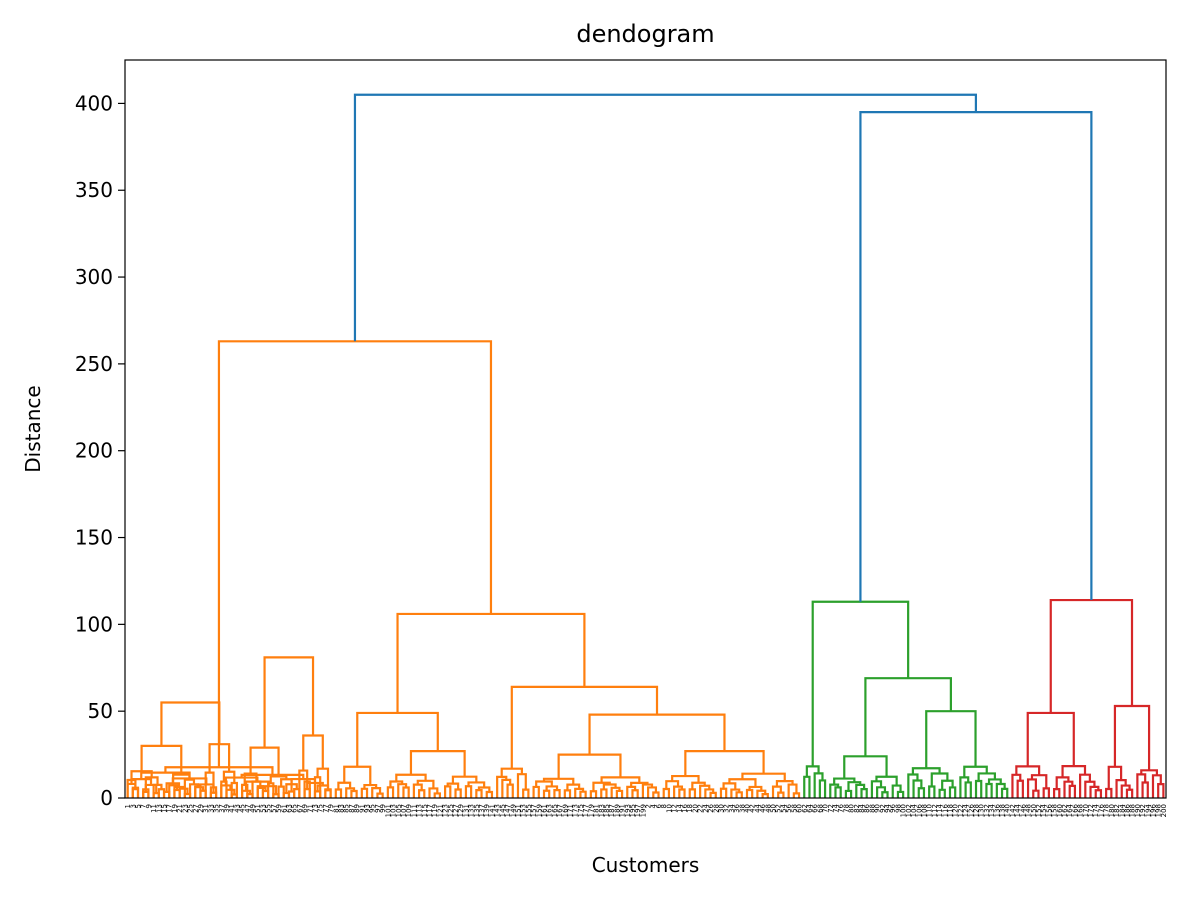 The width and height of the screenshot is (1190, 898). What do you see at coordinates (461, 810) in the screenshot?
I see `leaf-label: 129` at bounding box center [461, 810].